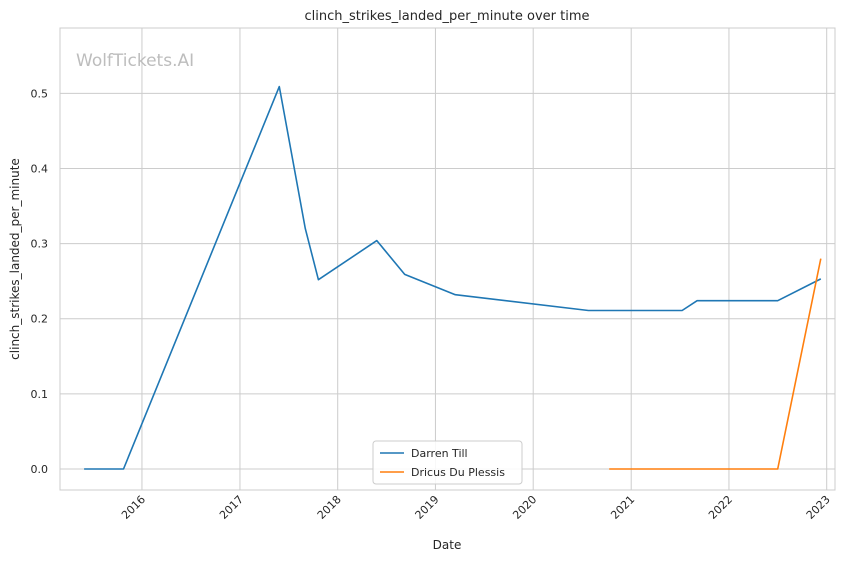 This screenshot has height=561, width=844. What do you see at coordinates (231, 507) in the screenshot?
I see `x-tick-label: 2017` at bounding box center [231, 507].